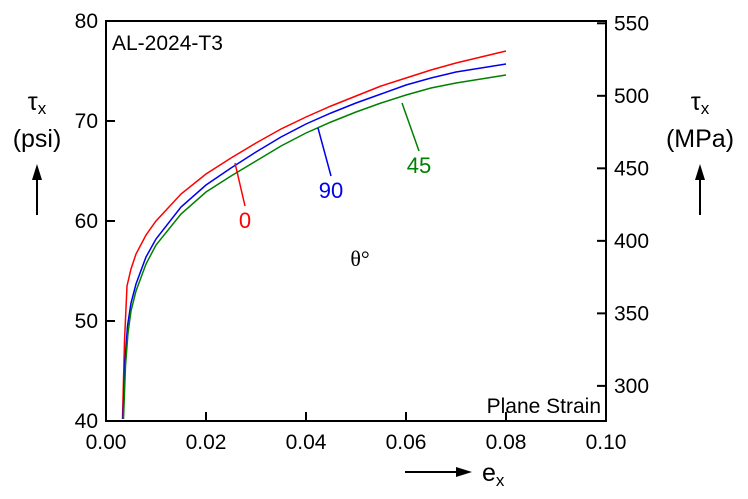 The height and width of the screenshot is (499, 748). I want to click on right-tick-label: 350, so click(631, 313).